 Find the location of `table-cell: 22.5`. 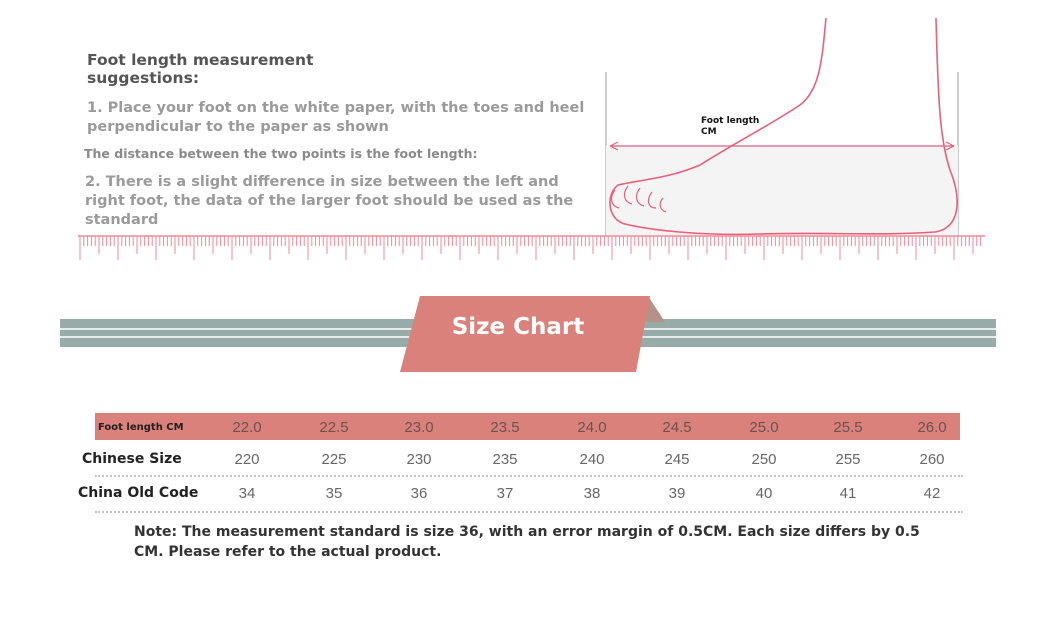

table-cell: 22.5 is located at coordinates (334, 427).